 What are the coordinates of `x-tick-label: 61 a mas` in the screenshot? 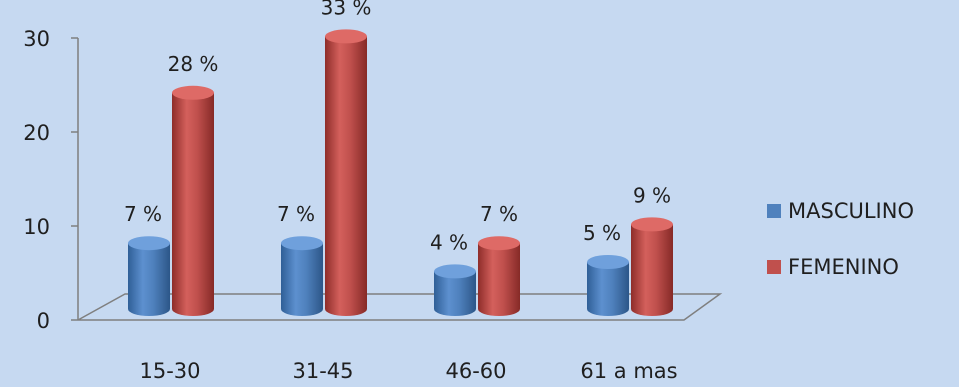 It's located at (628, 371).